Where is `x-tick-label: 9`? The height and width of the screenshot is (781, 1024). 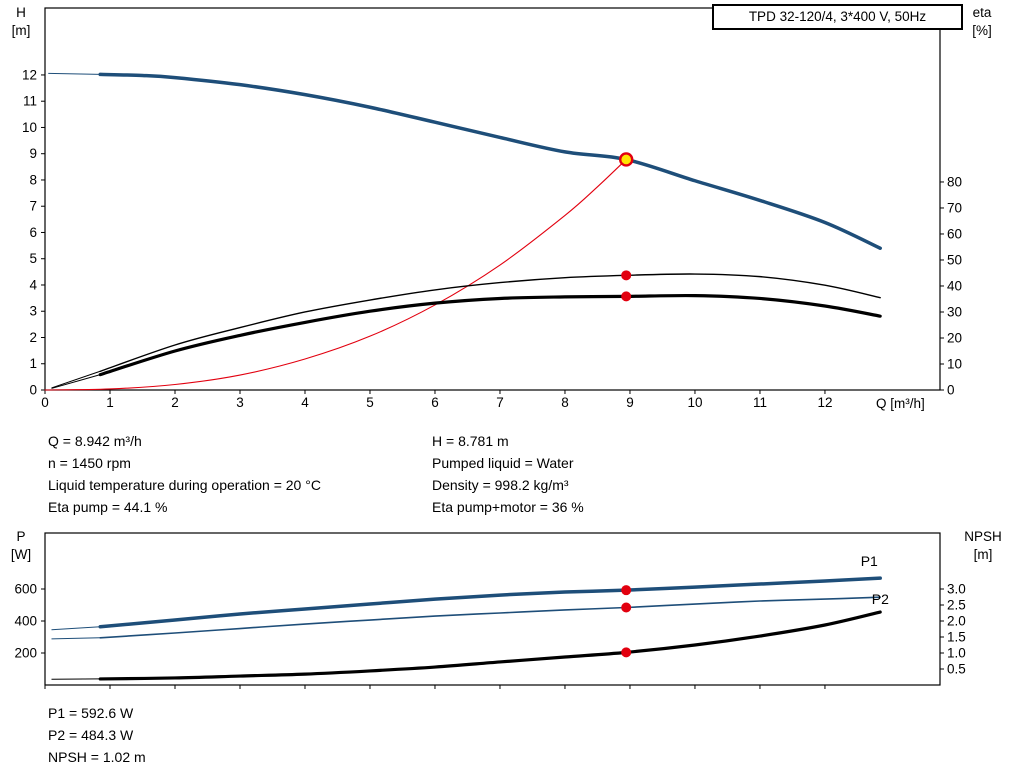
x-tick-label: 9 is located at coordinates (630, 402).